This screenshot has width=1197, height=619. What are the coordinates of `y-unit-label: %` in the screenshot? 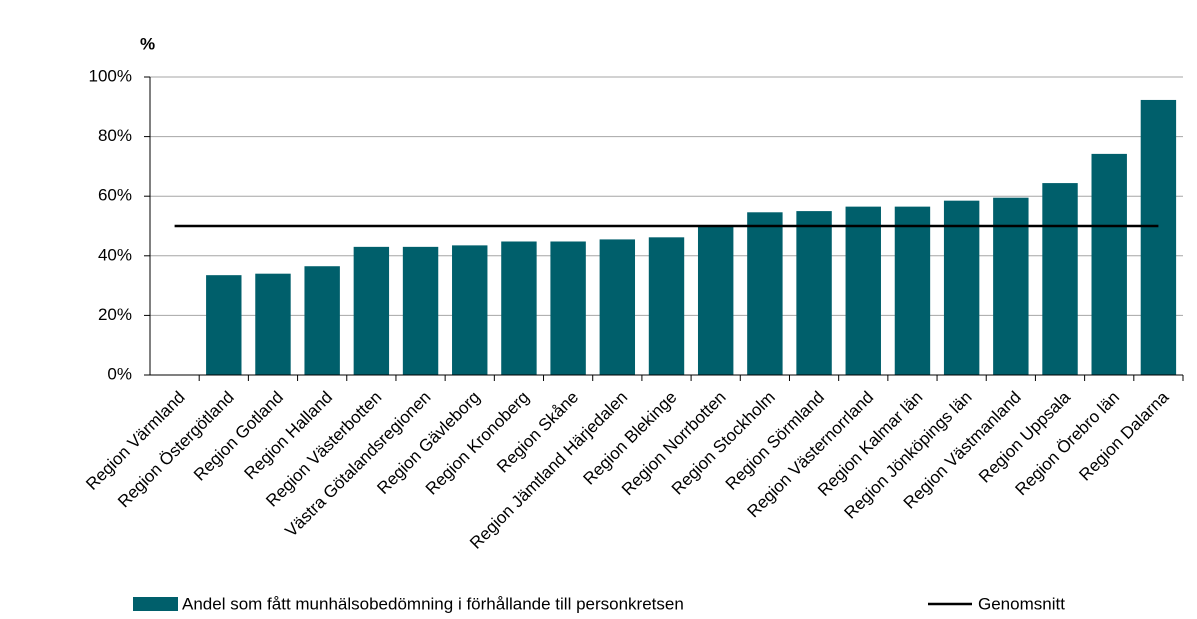 It's located at (147, 43).